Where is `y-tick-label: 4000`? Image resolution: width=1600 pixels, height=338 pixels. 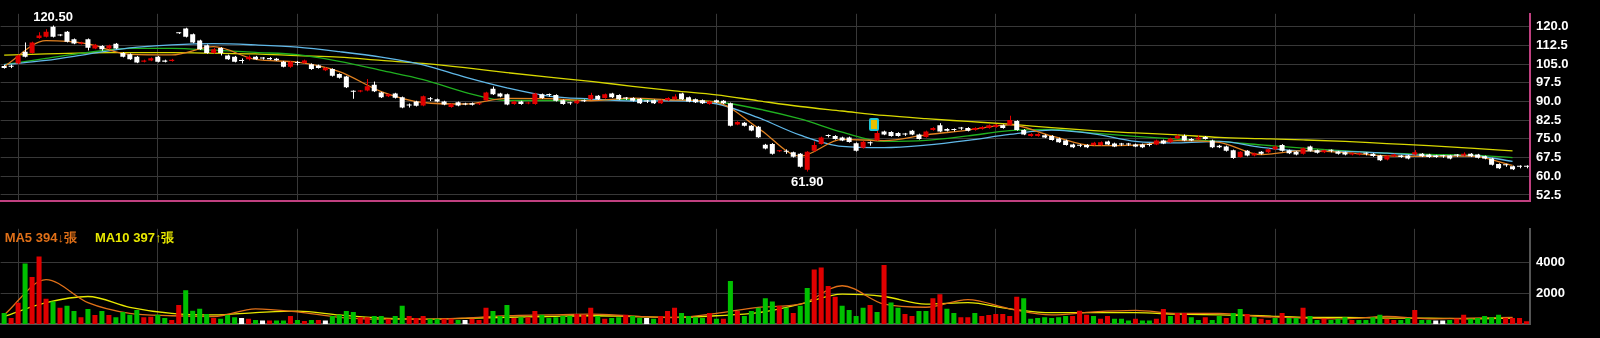 y-tick-label: 4000 is located at coordinates (1550, 262).